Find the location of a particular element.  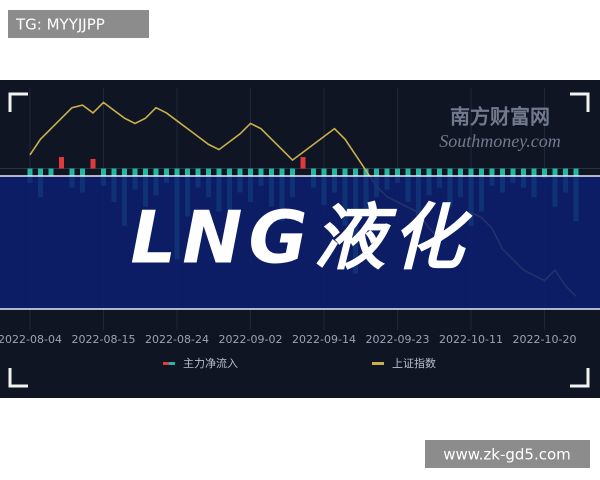

x-tick-label: 2022-08-15 is located at coordinates (104, 339).